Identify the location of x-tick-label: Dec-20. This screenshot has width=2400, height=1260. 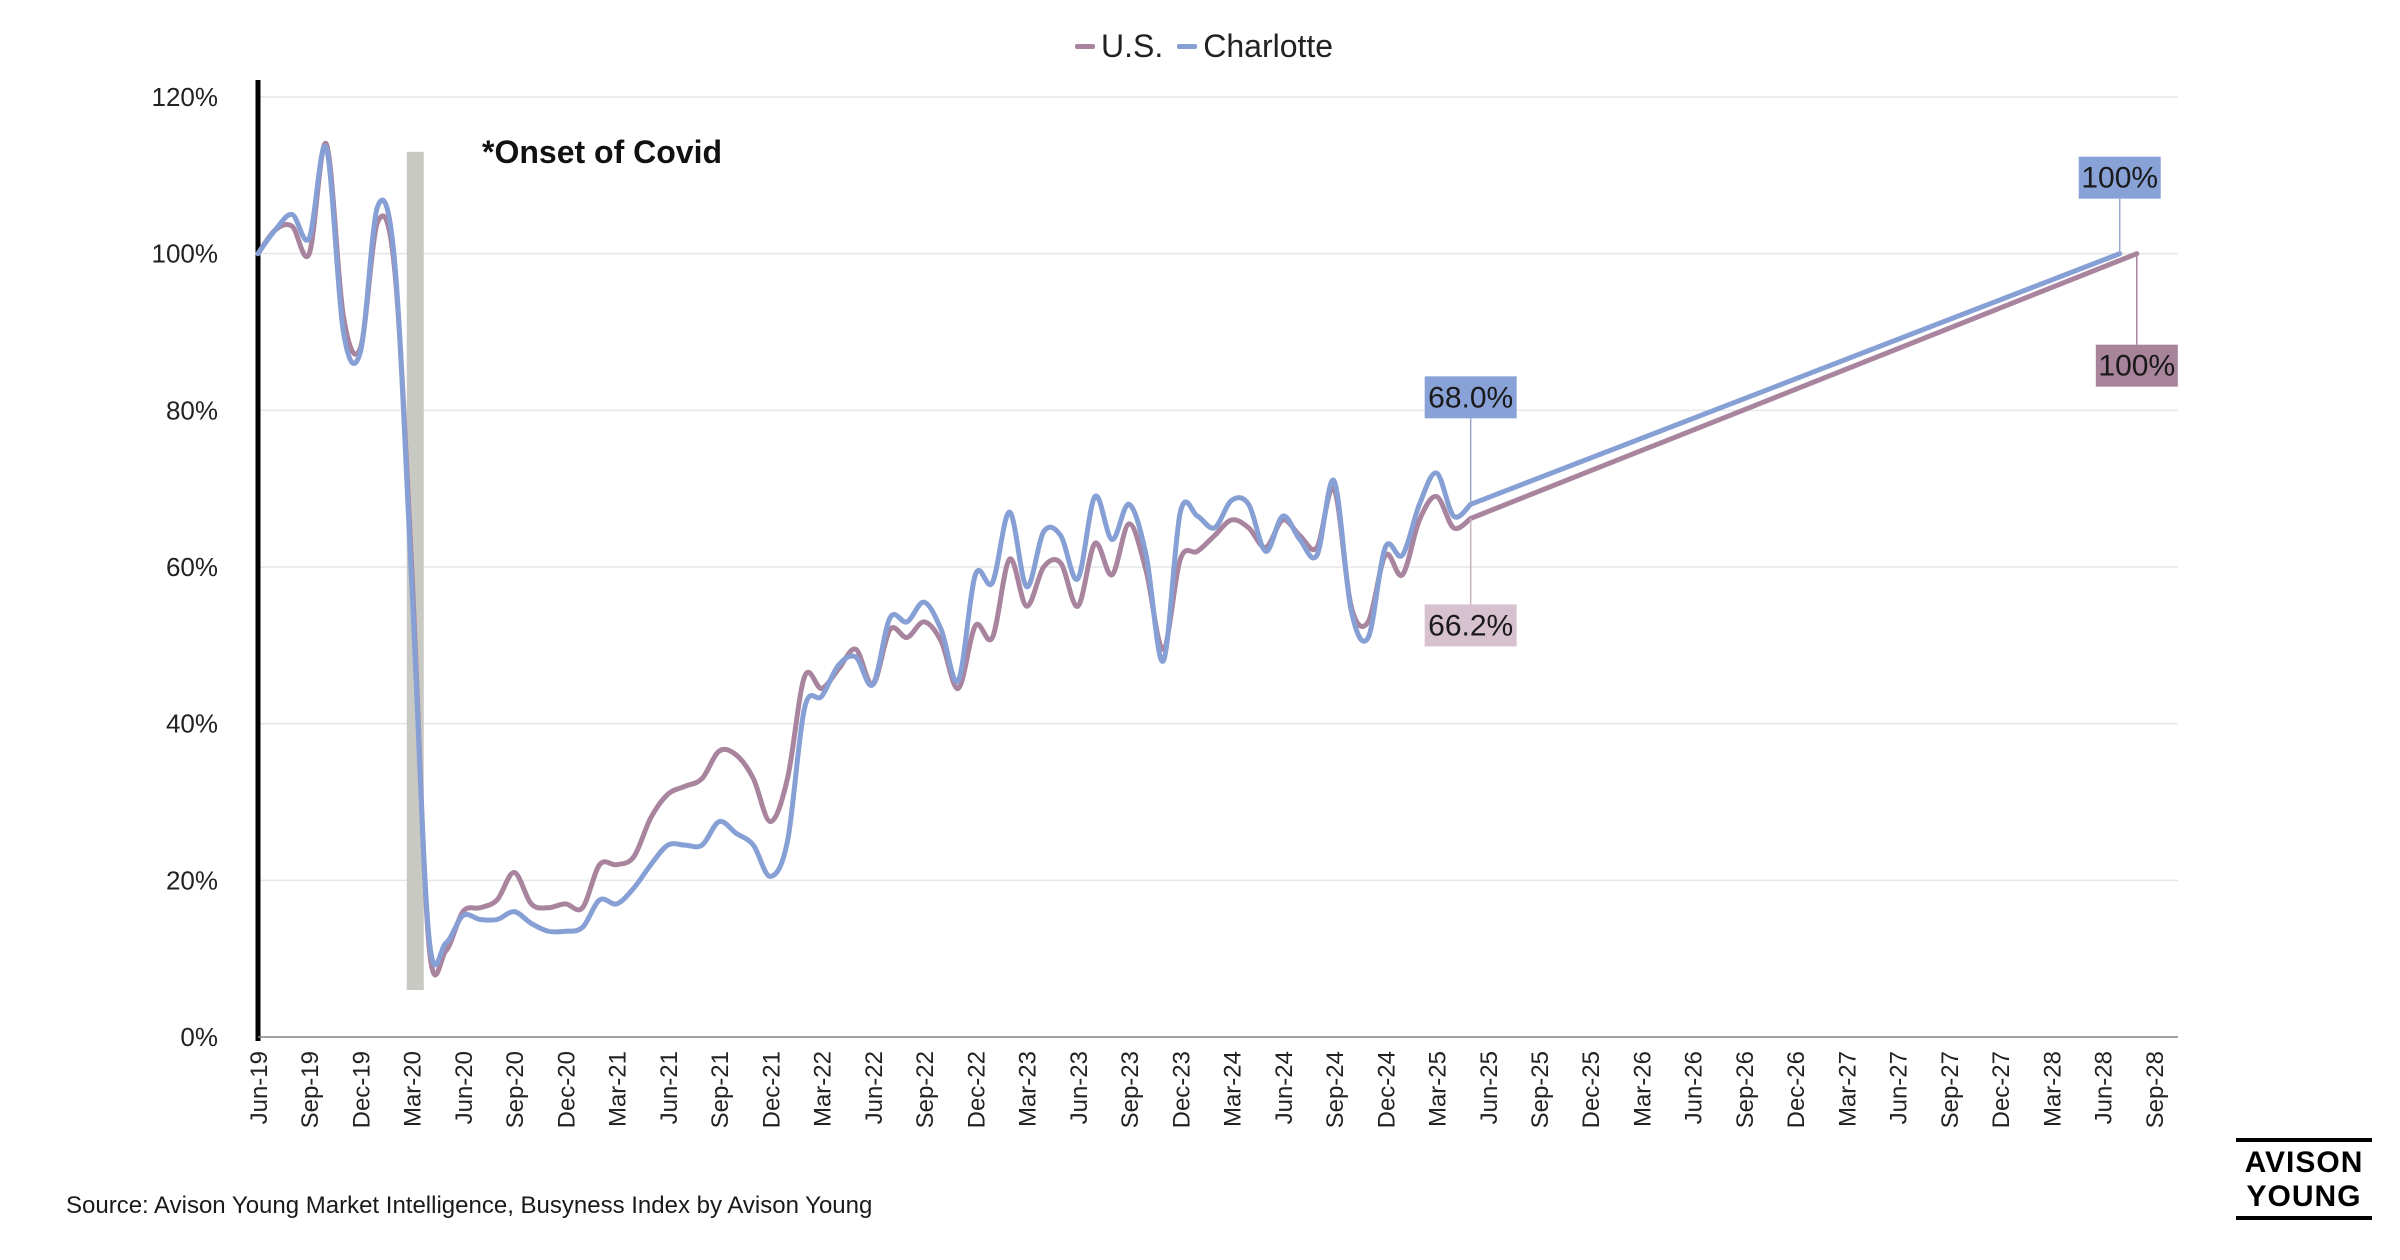
(566, 1089).